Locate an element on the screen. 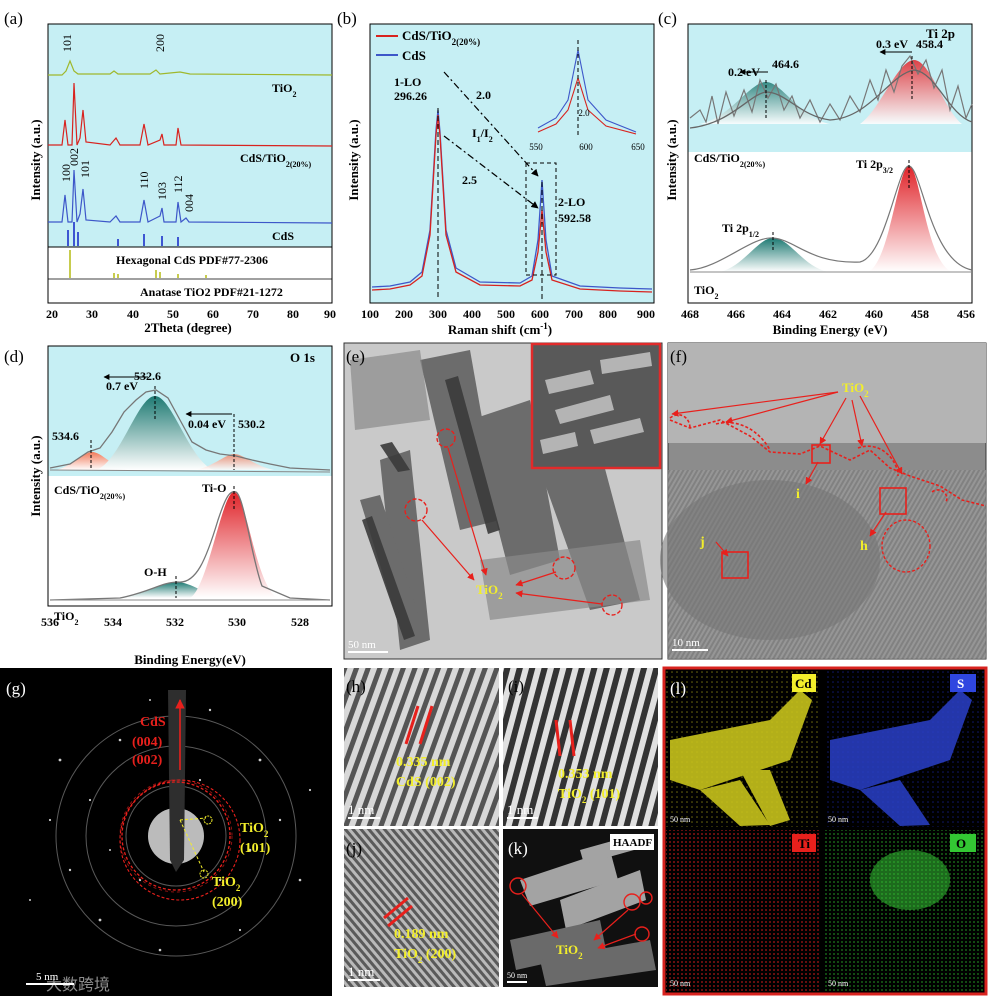  j-phase: TiO2 (200) is located at coordinates (425, 956).